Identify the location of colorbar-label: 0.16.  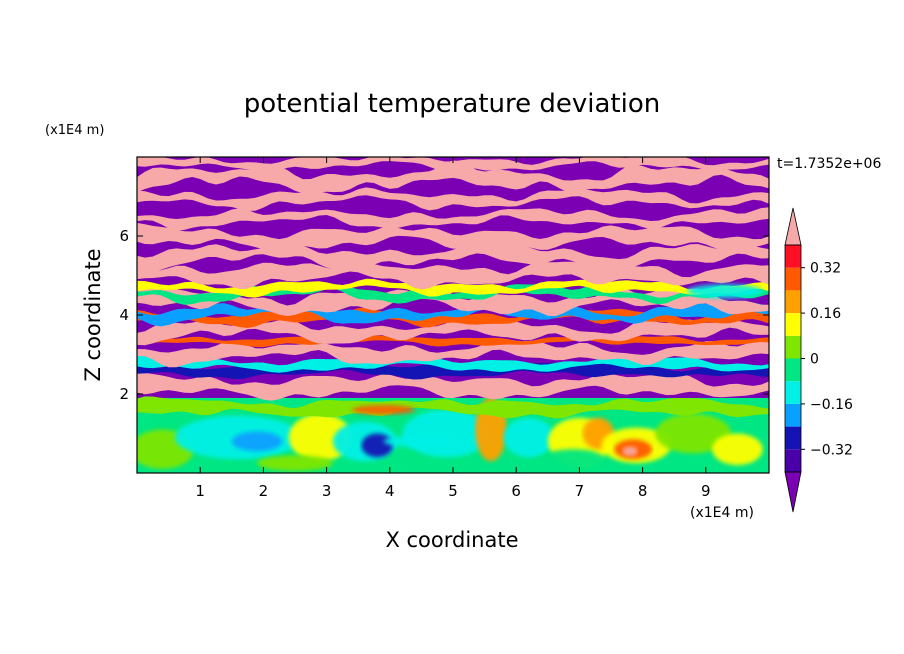
(825, 314).